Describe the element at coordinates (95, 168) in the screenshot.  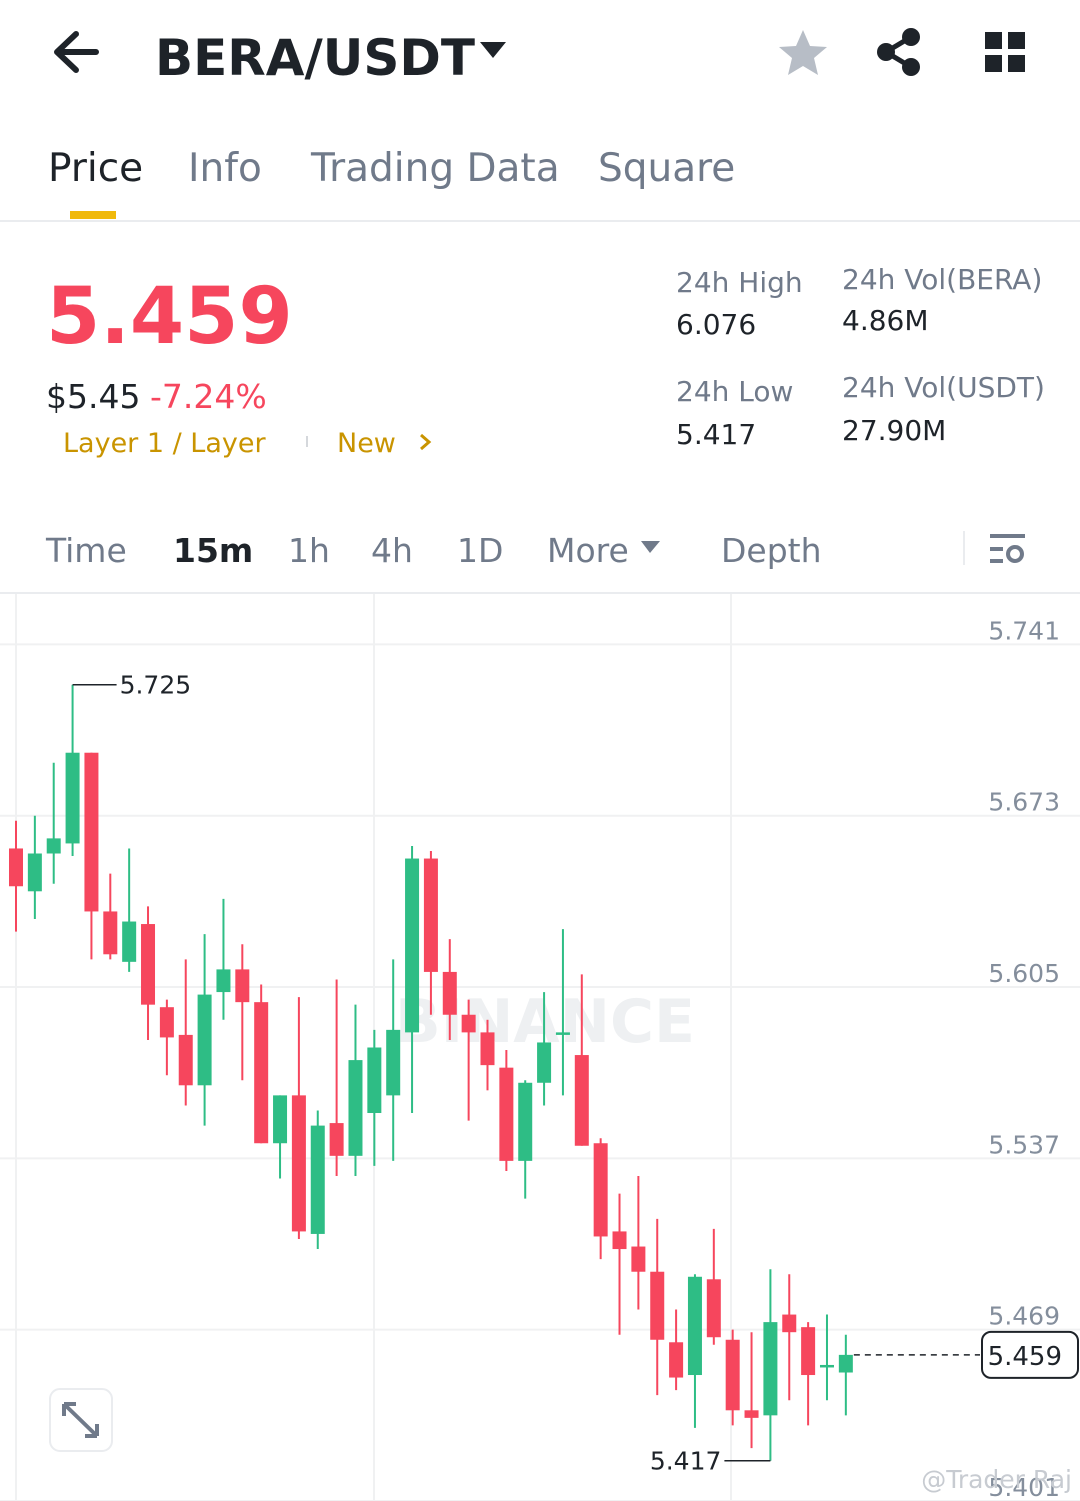
I see `tab: Price` at that location.